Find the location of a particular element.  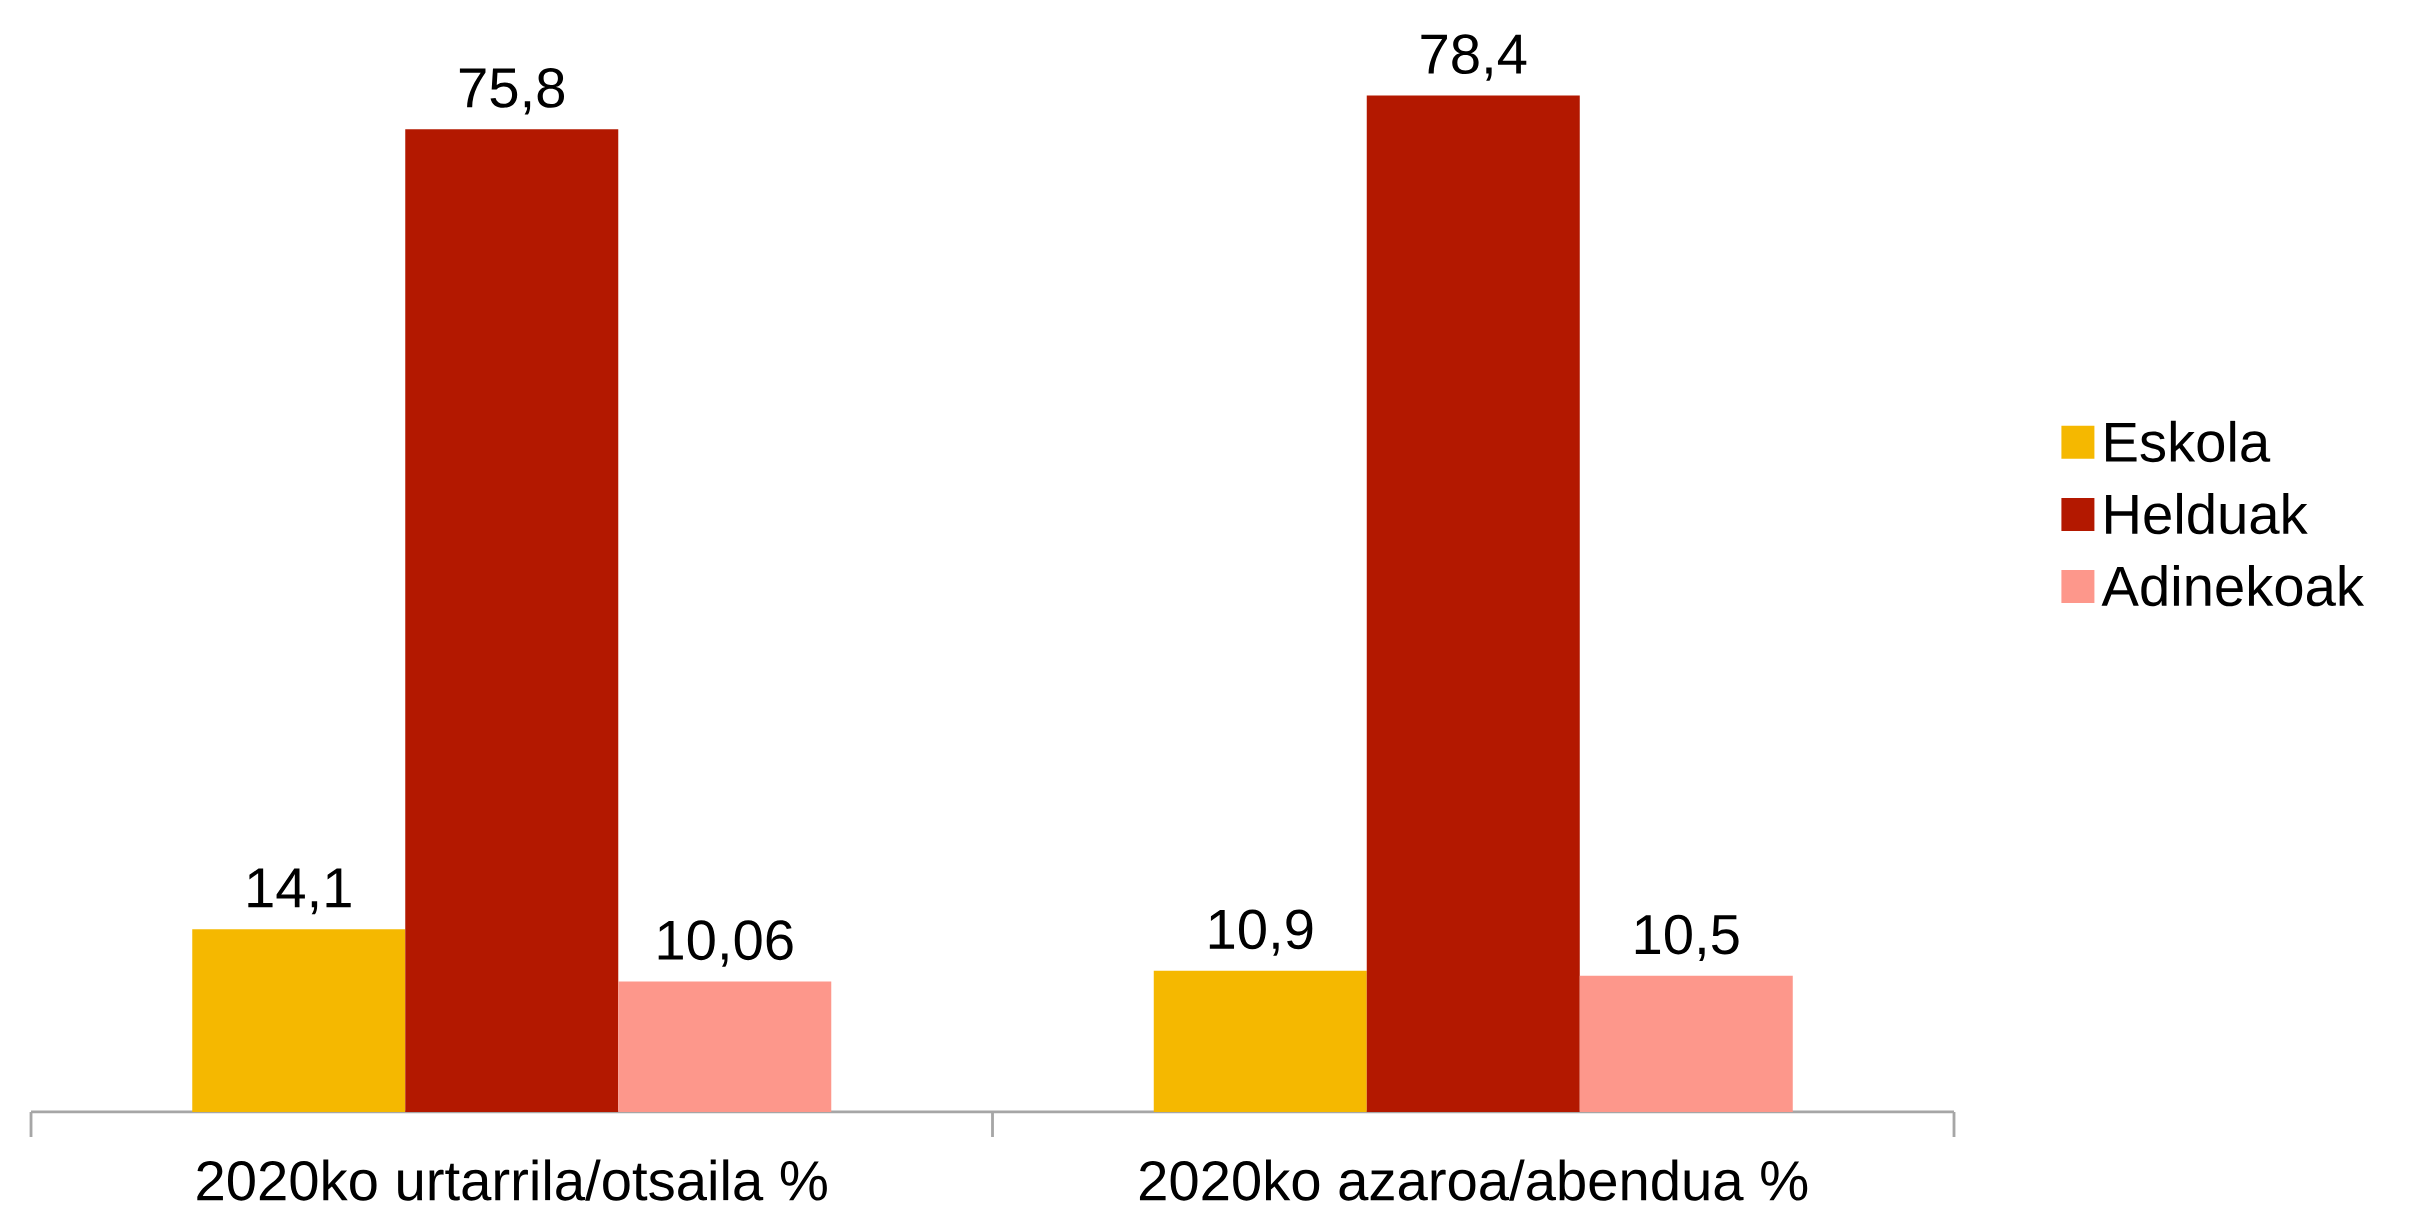

data-label: 75,8 is located at coordinates (512, 91).